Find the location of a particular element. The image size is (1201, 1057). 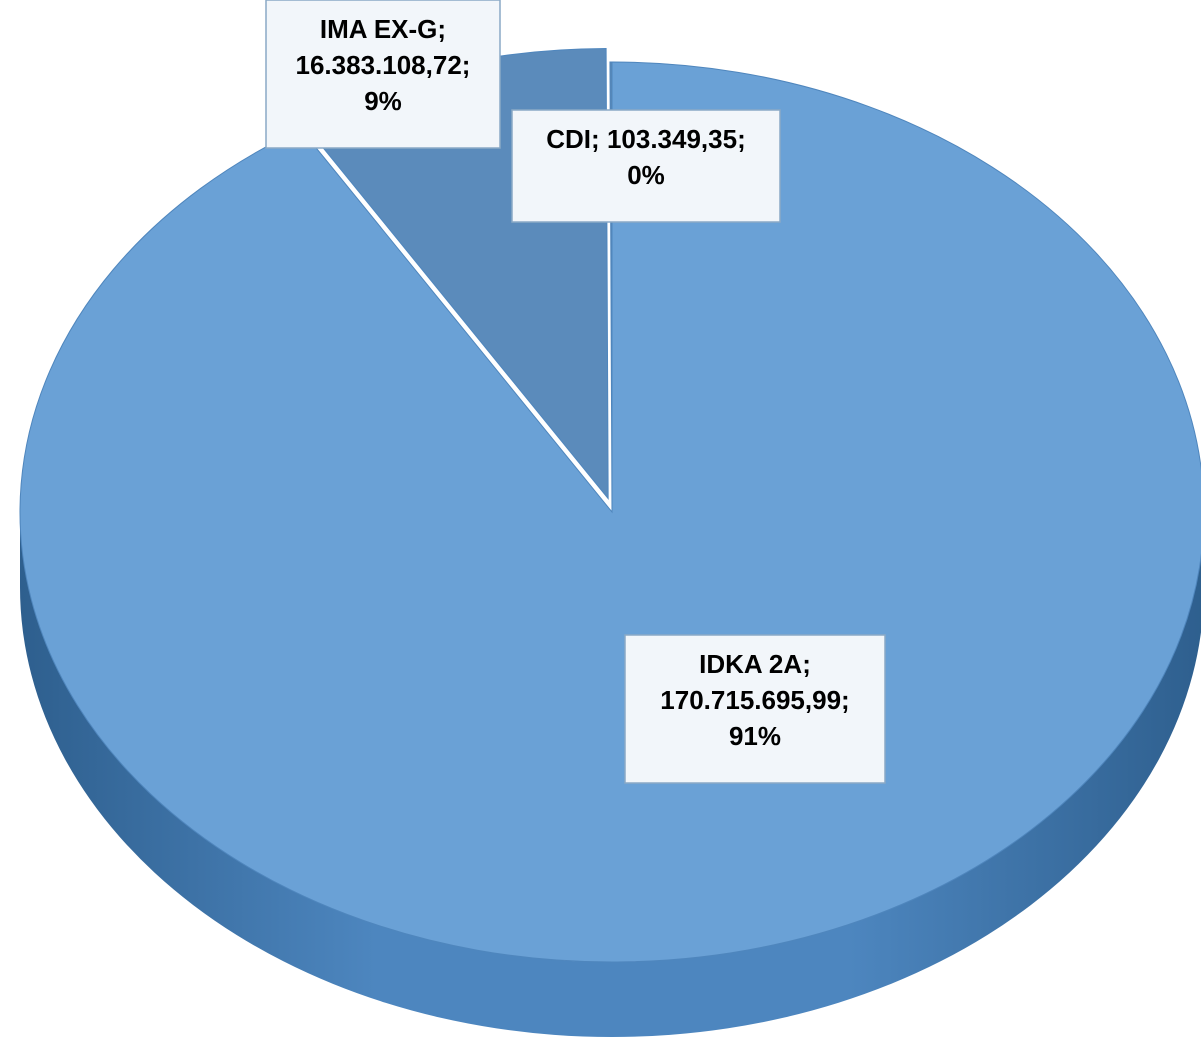

data-label: 170.715.695,99; is located at coordinates (754, 700).